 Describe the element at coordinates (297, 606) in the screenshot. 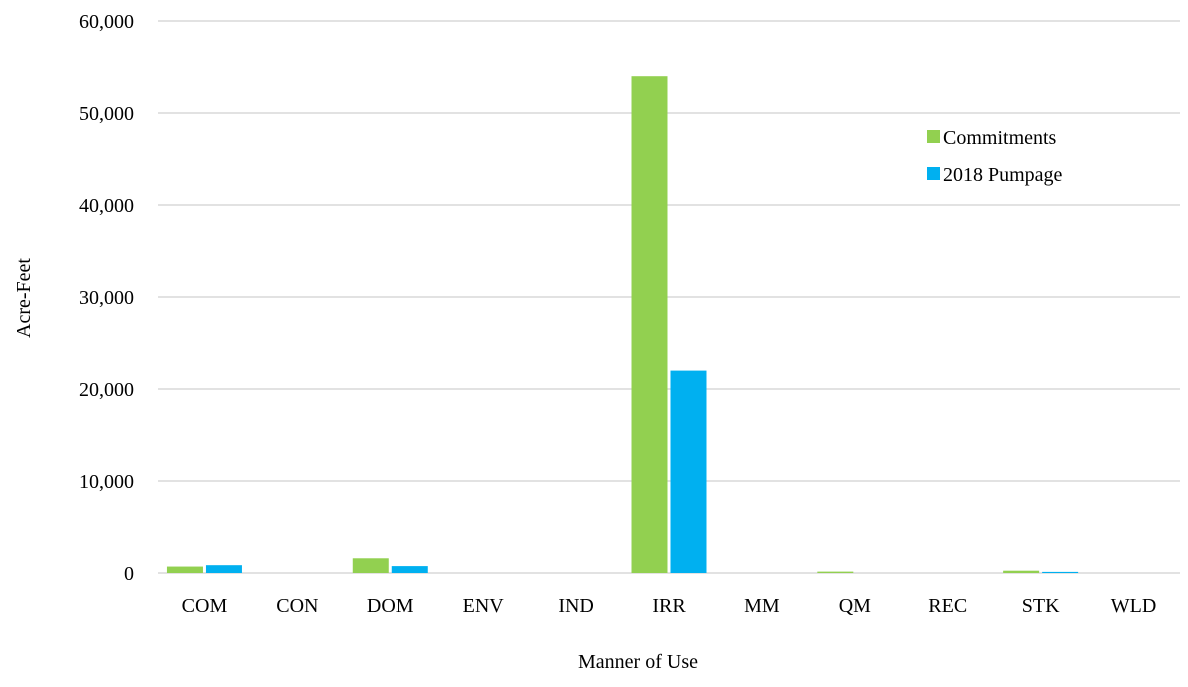

I see `x-tick-label: CON` at that location.